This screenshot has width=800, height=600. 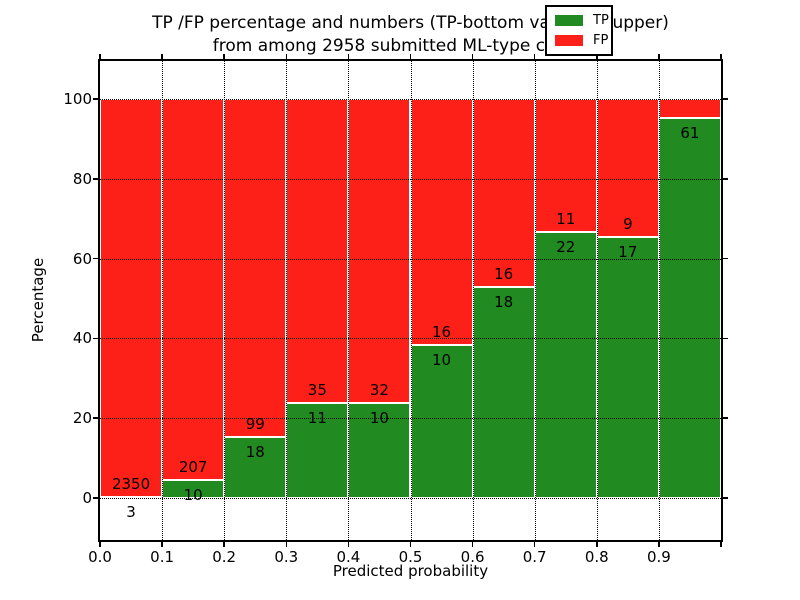 What do you see at coordinates (534, 557) in the screenshot?
I see `x-tick-label: 0.7` at bounding box center [534, 557].